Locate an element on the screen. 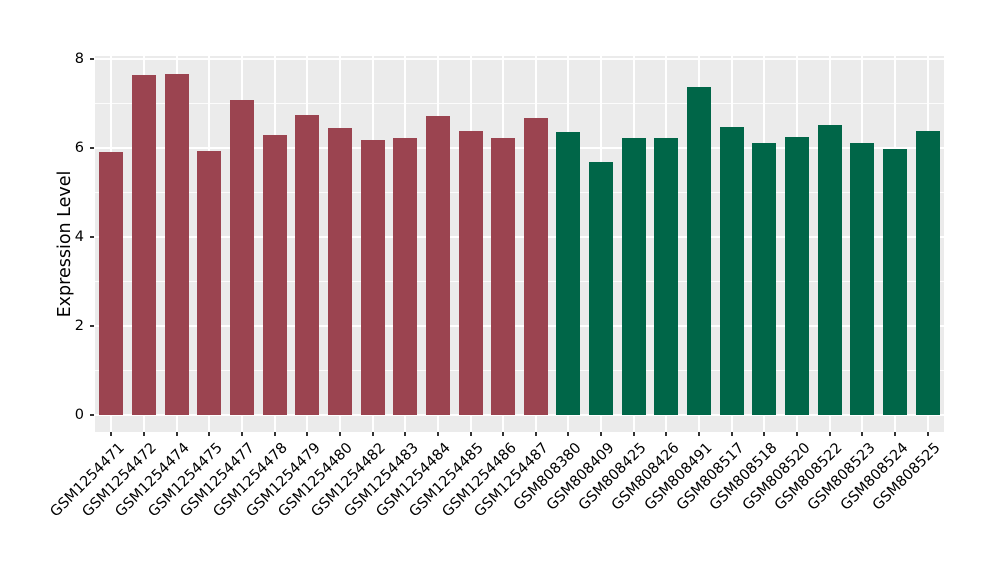  bar-GSM1254486 is located at coordinates (503, 276).